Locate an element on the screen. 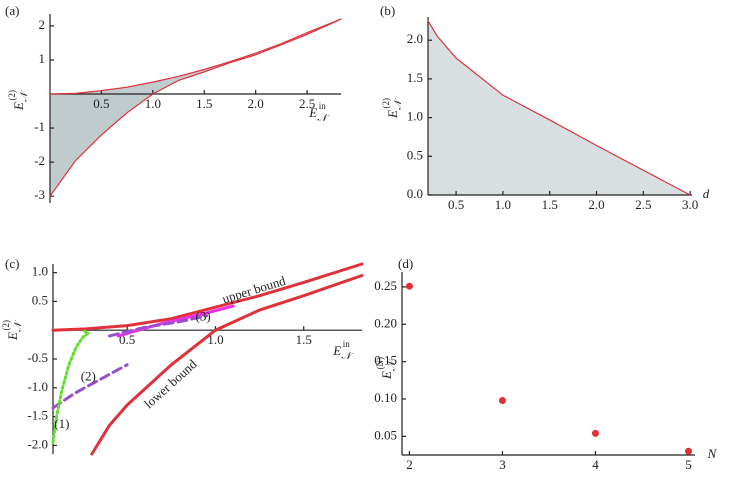  axis-label: N is located at coordinates (712, 453).